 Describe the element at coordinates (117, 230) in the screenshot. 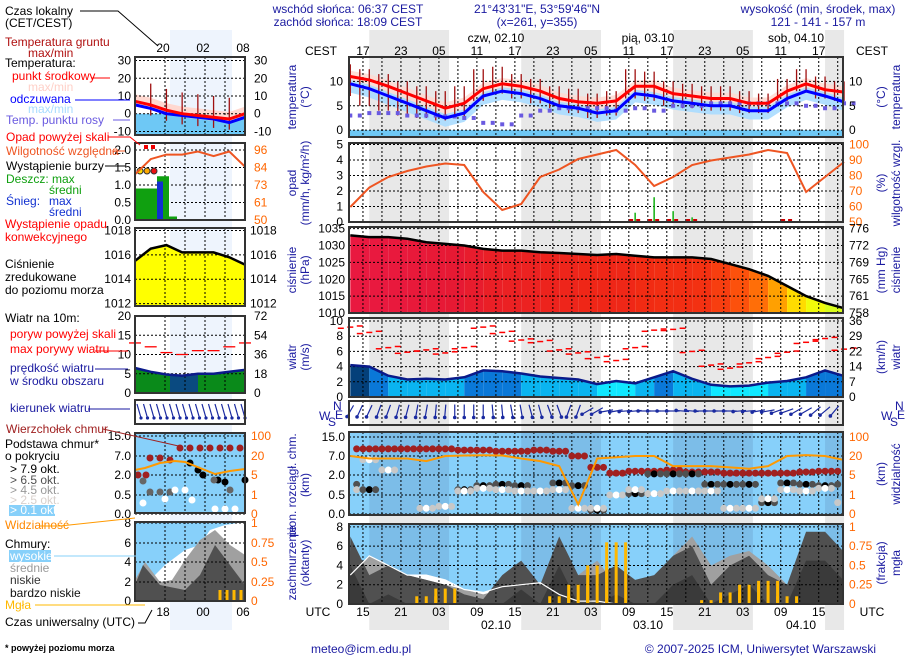

I see `mini-pressure-tick: 1018` at that location.